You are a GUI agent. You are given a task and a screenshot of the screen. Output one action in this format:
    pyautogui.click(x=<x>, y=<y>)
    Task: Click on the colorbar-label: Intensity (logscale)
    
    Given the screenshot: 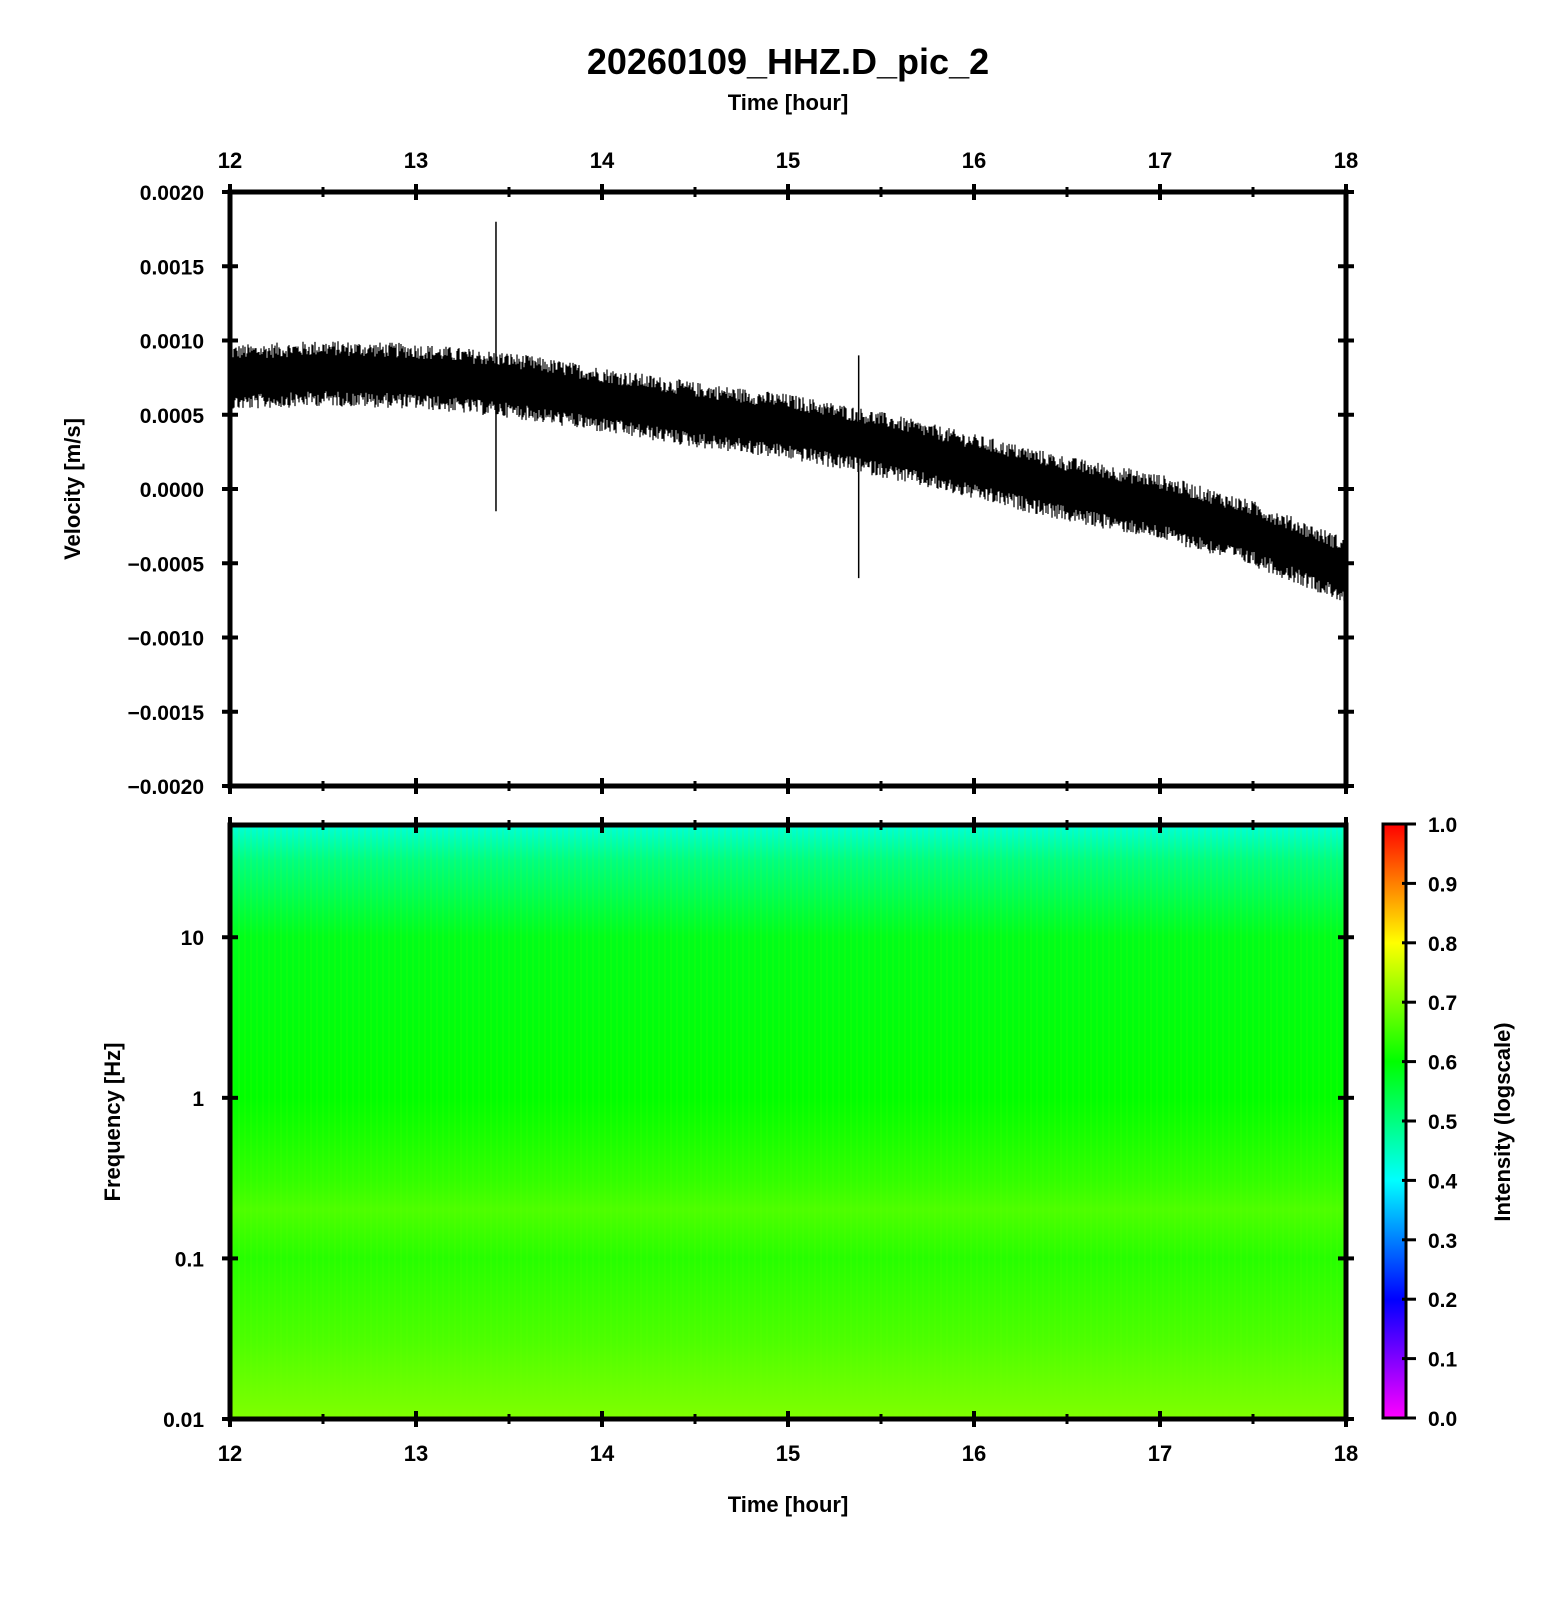 What is the action you would take?
    pyautogui.click(x=1502, y=1121)
    